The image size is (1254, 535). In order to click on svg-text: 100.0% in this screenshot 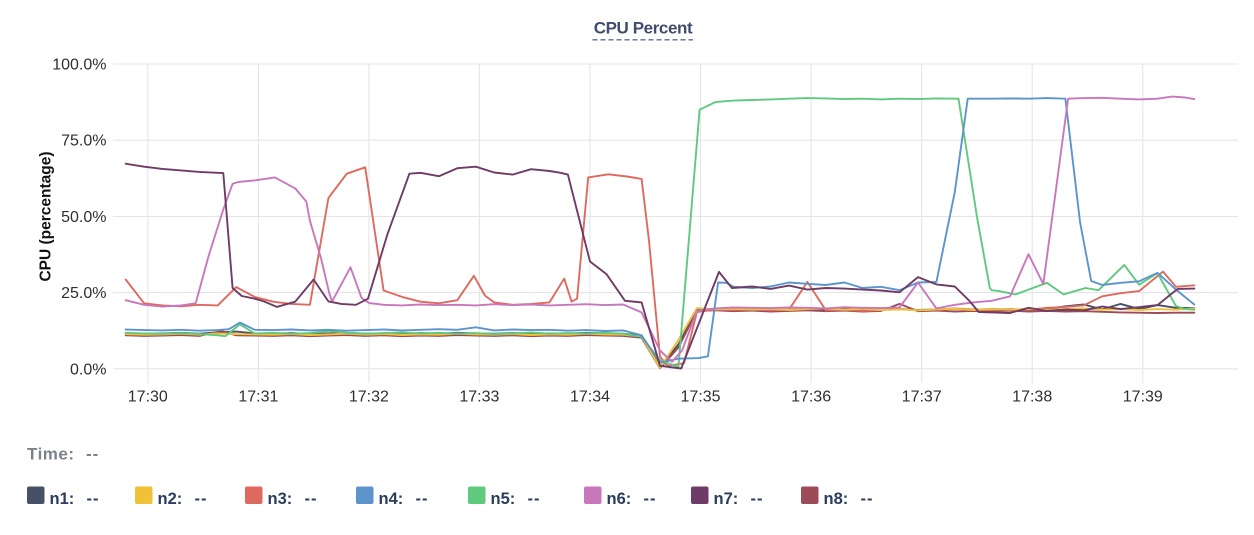, I will do `click(79, 65)`.